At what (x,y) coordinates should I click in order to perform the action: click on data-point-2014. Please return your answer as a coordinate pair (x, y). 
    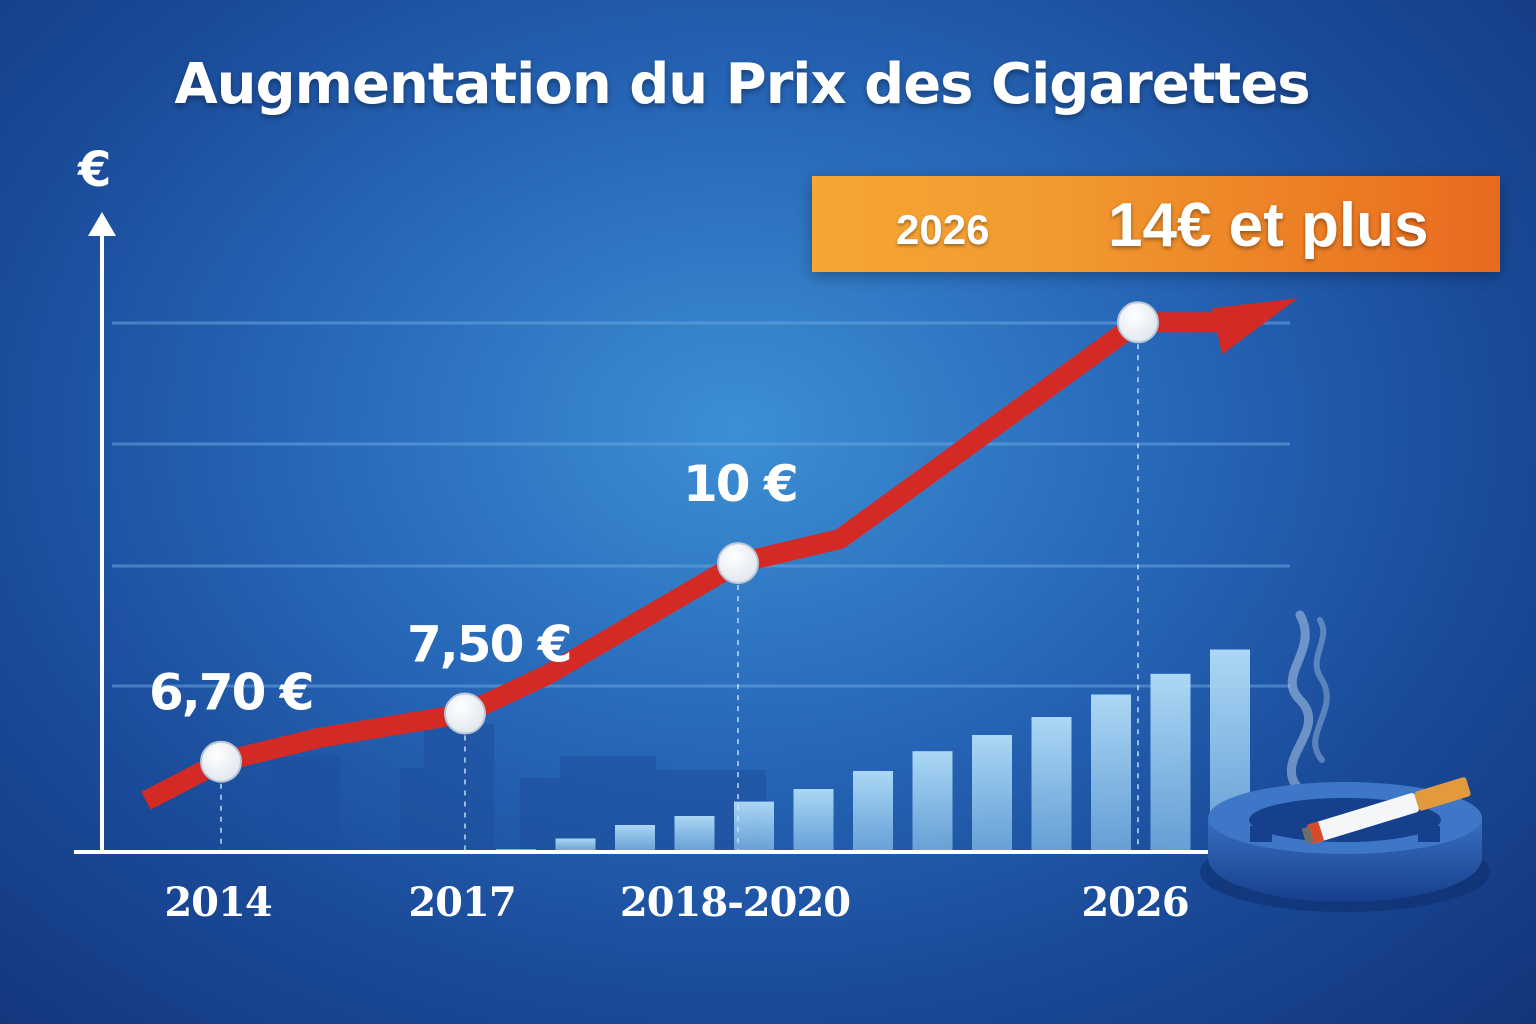
    Looking at the image, I should click on (221, 761).